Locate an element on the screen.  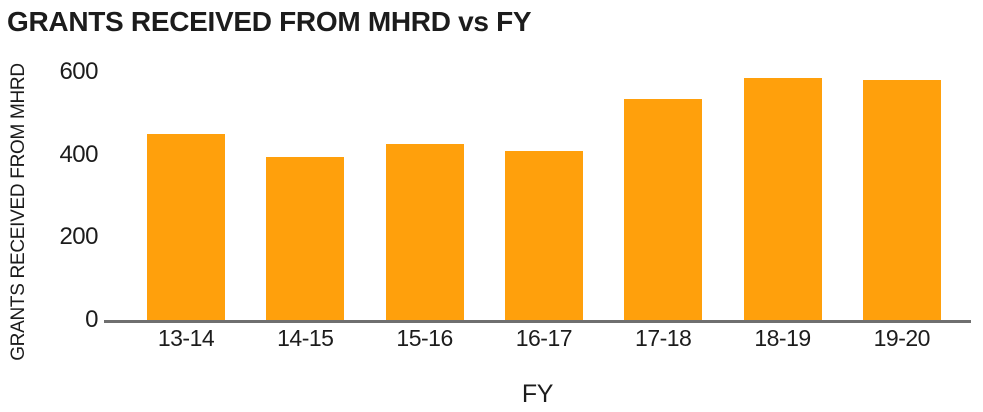
x-tick-13-14: 13-14 is located at coordinates (186, 338).